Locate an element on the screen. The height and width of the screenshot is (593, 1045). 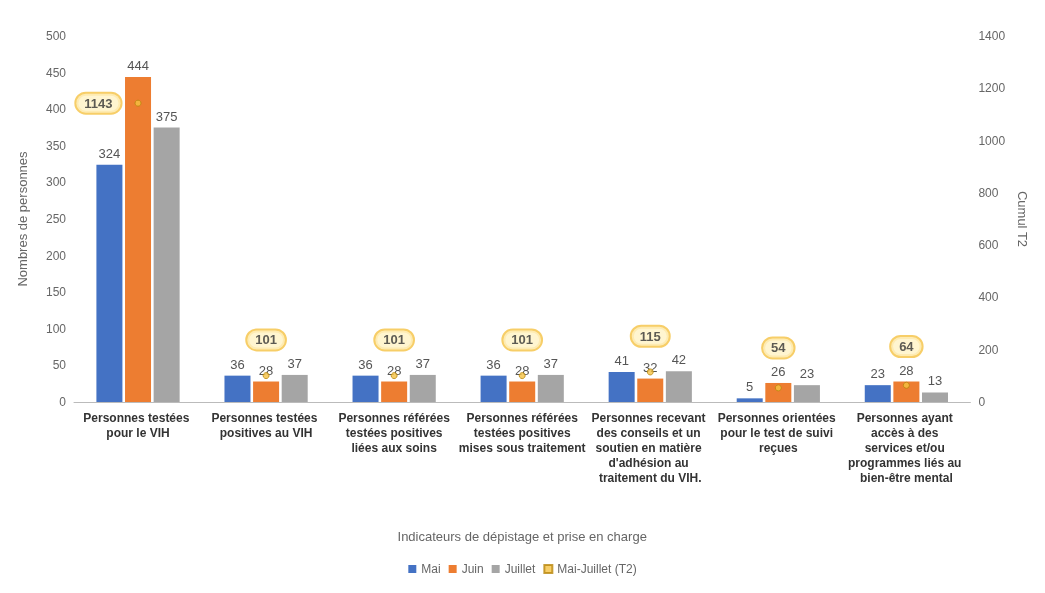
y-tick-label: 500 is located at coordinates (56, 36).